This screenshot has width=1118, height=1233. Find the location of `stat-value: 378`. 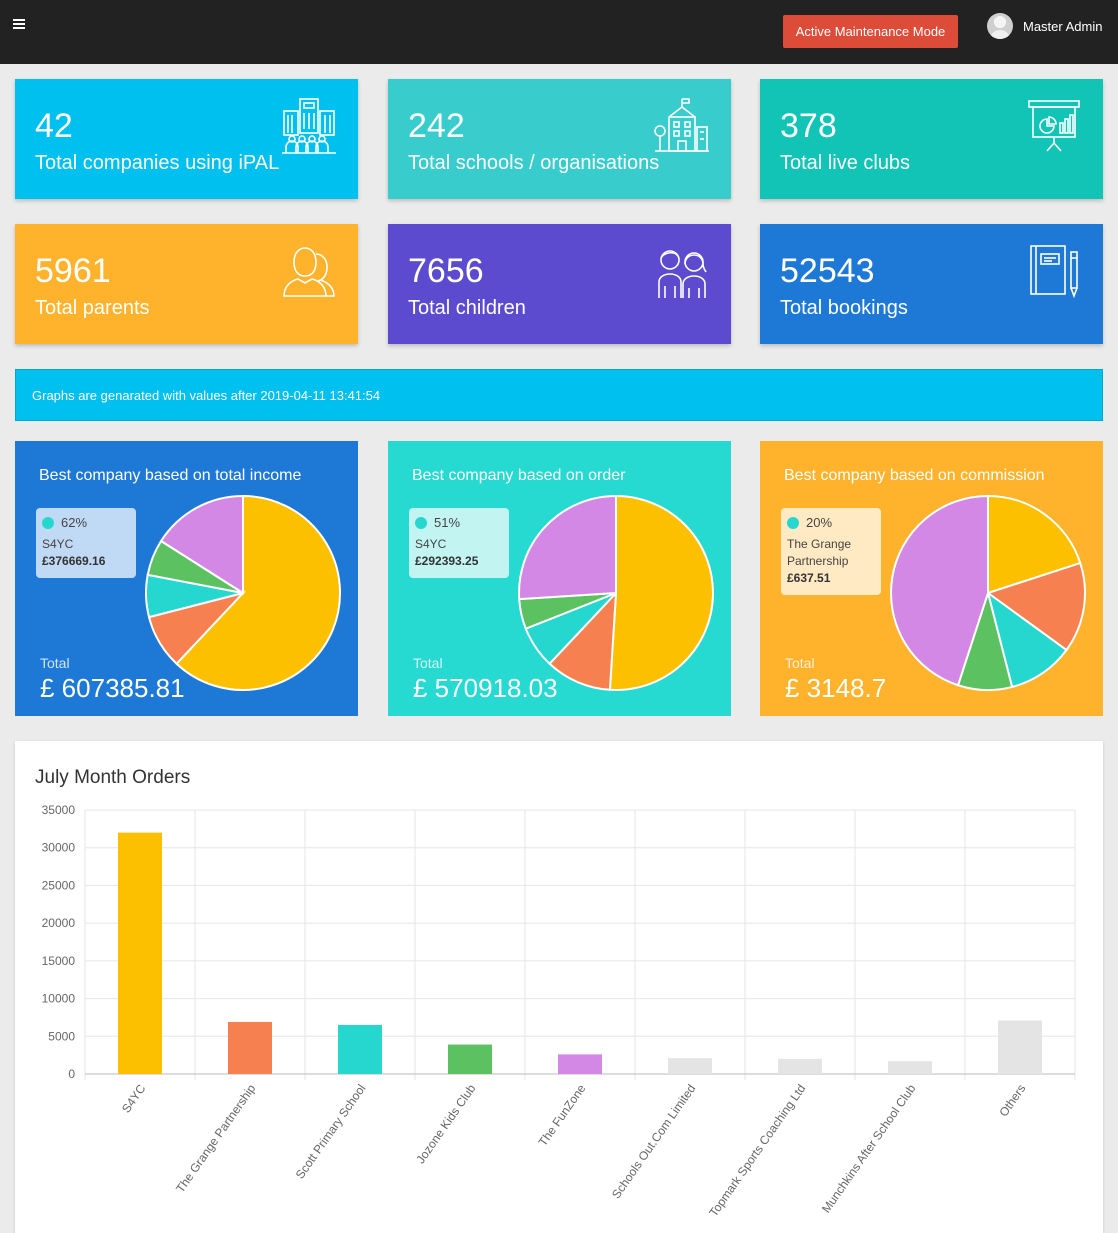

stat-value: 378 is located at coordinates (808, 126).